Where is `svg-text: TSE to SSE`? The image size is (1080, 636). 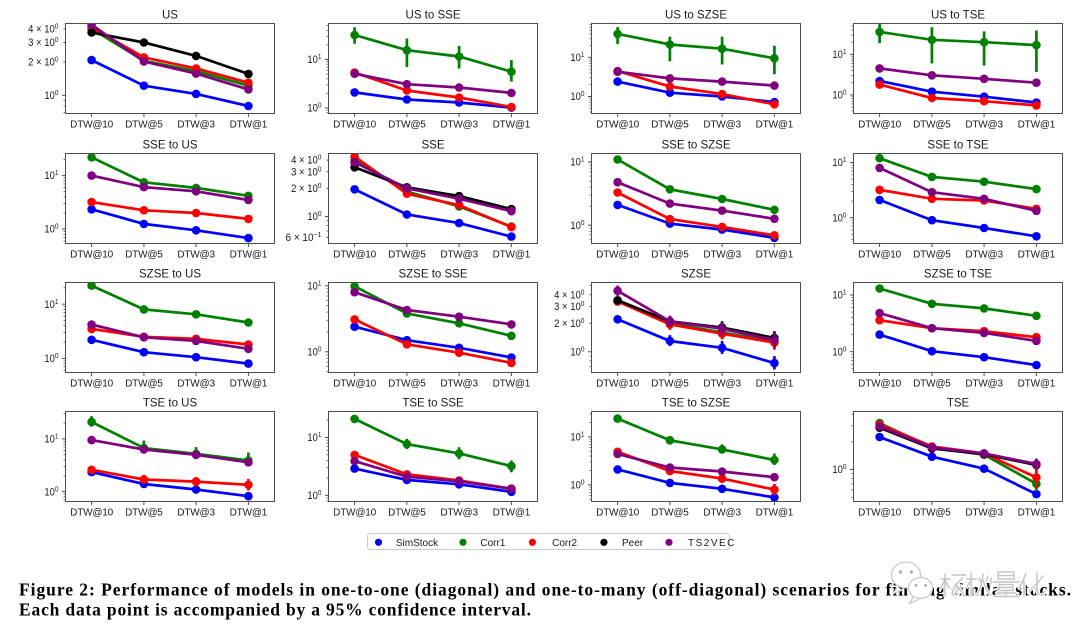
svg-text: TSE to SSE is located at coordinates (433, 403).